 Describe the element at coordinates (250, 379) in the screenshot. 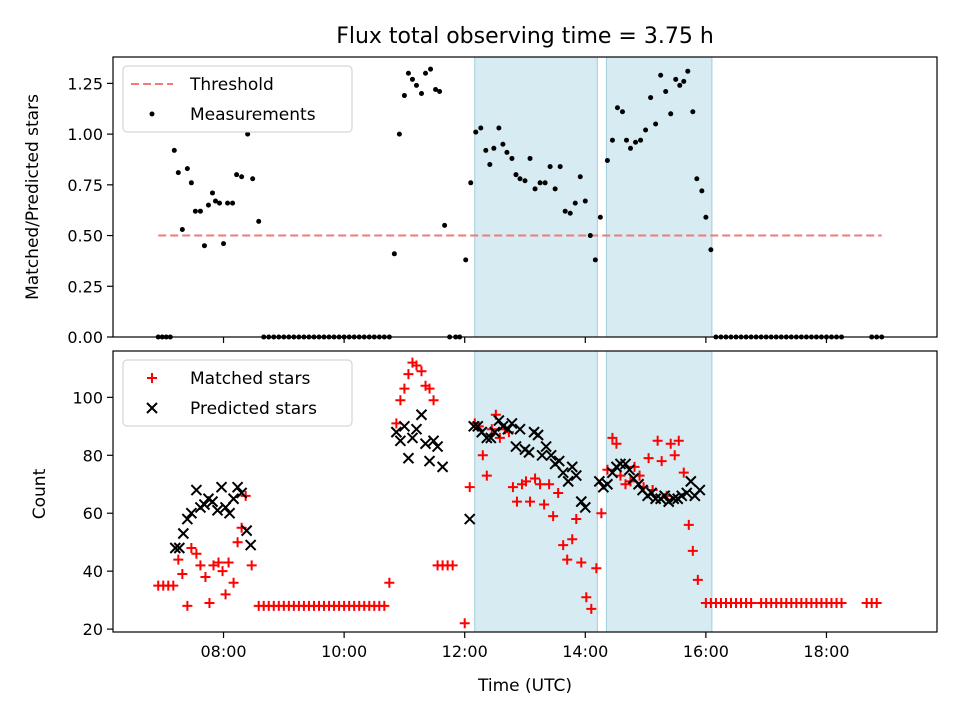

I see `legend-label: Matched stars` at that location.